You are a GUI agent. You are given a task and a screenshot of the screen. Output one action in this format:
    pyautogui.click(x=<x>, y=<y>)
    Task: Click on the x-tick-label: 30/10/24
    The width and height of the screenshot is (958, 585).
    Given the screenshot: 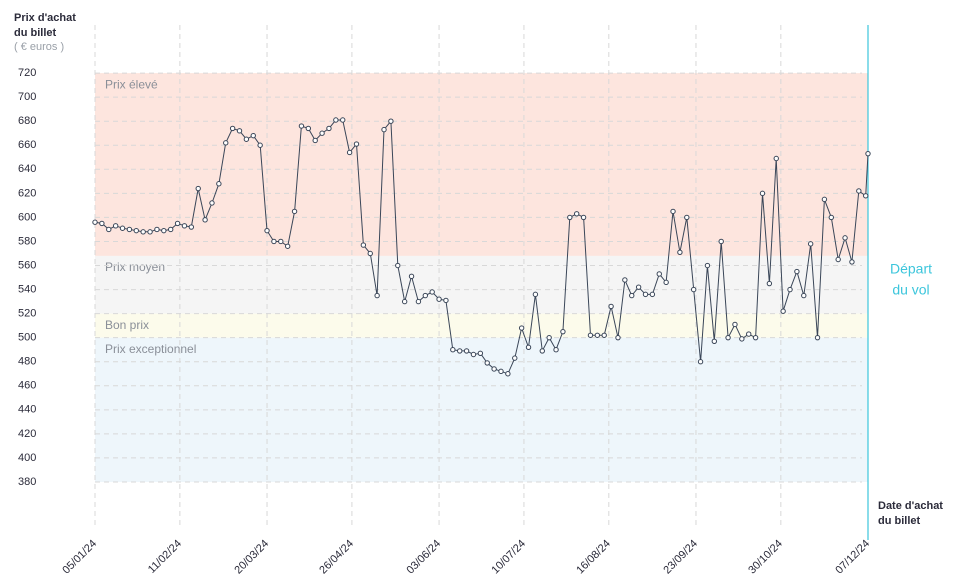 What is the action you would take?
    pyautogui.click(x=765, y=557)
    